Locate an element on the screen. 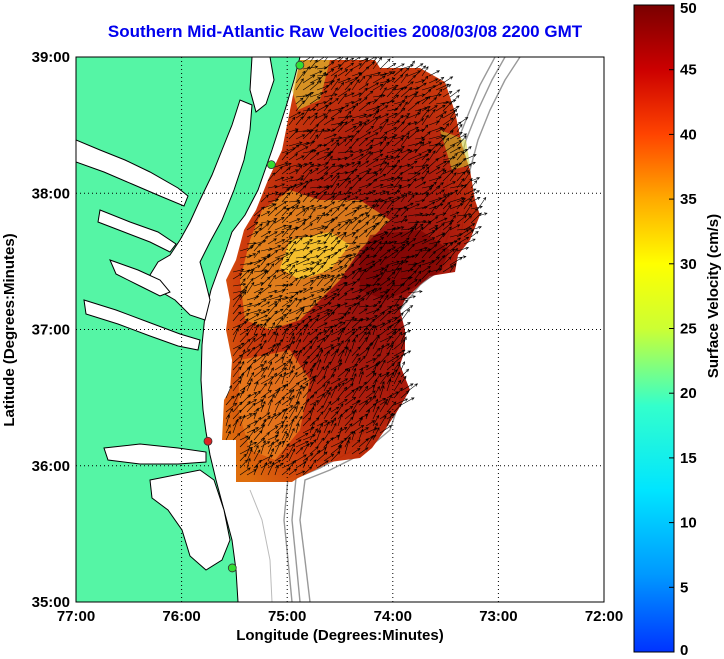 This screenshot has height=659, width=724. velocity-hotspot-yellow is located at coordinates (315, 256).